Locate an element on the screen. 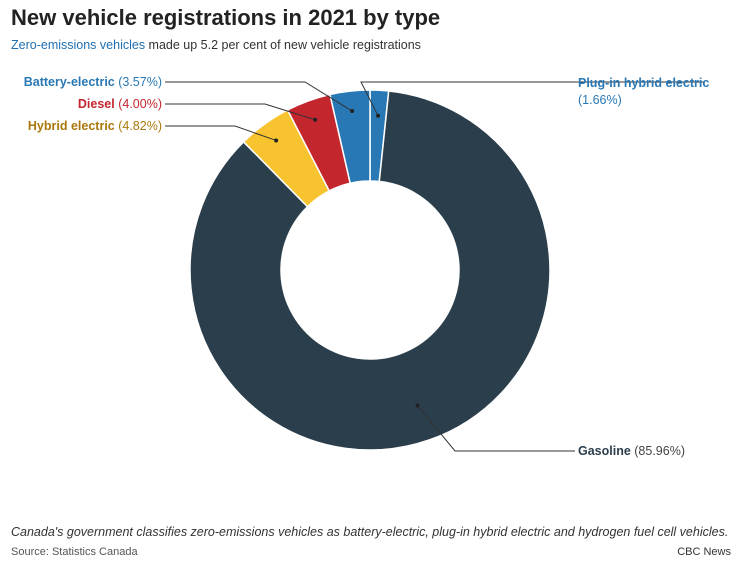  label-value: (4.82%) is located at coordinates (138, 126).